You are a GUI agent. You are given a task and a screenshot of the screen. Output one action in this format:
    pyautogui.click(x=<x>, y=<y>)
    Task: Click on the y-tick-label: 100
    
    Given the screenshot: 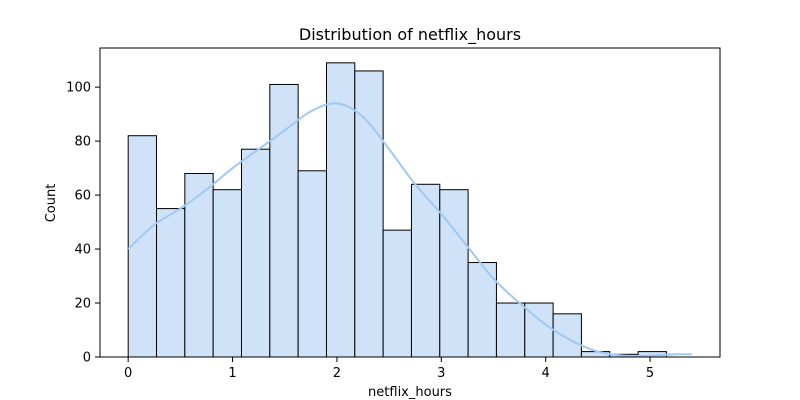 What is the action you would take?
    pyautogui.click(x=78, y=88)
    